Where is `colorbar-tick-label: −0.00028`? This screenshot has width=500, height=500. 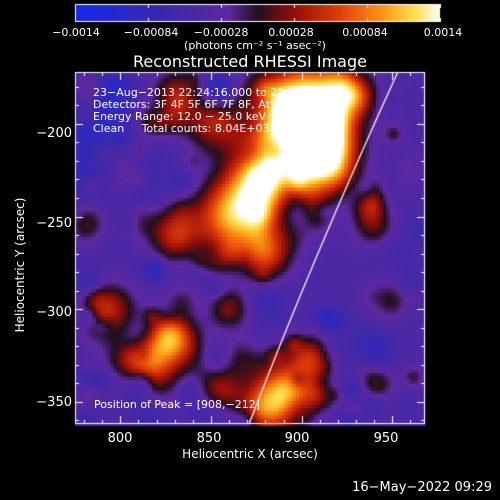 colorbar-tick-label: −0.00028 is located at coordinates (221, 32).